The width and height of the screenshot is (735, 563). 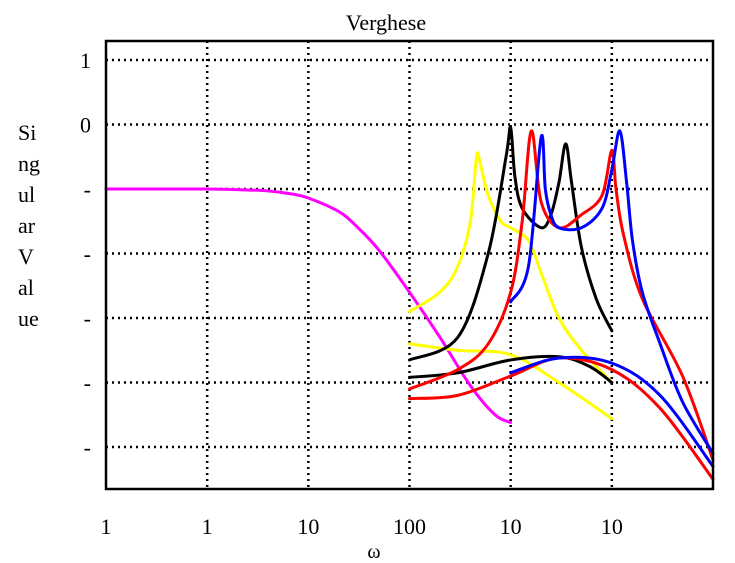 What do you see at coordinates (409, 526) in the screenshot?
I see `x-tick-label: 100` at bounding box center [409, 526].